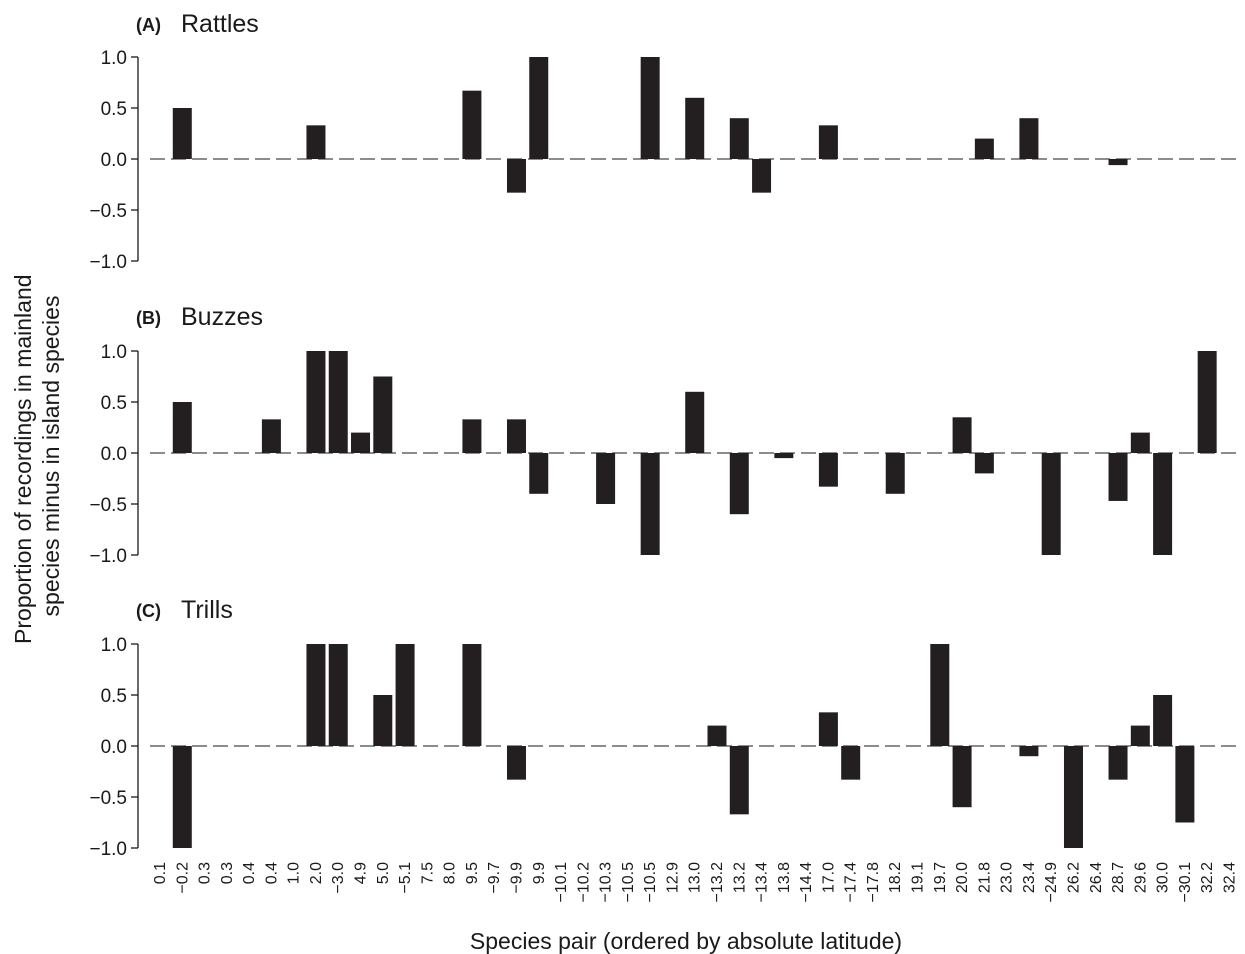 Image resolution: width=1245 pixels, height=954 pixels. Describe the element at coordinates (984, 877) in the screenshot. I see `x-tick-label: 21.8` at that location.